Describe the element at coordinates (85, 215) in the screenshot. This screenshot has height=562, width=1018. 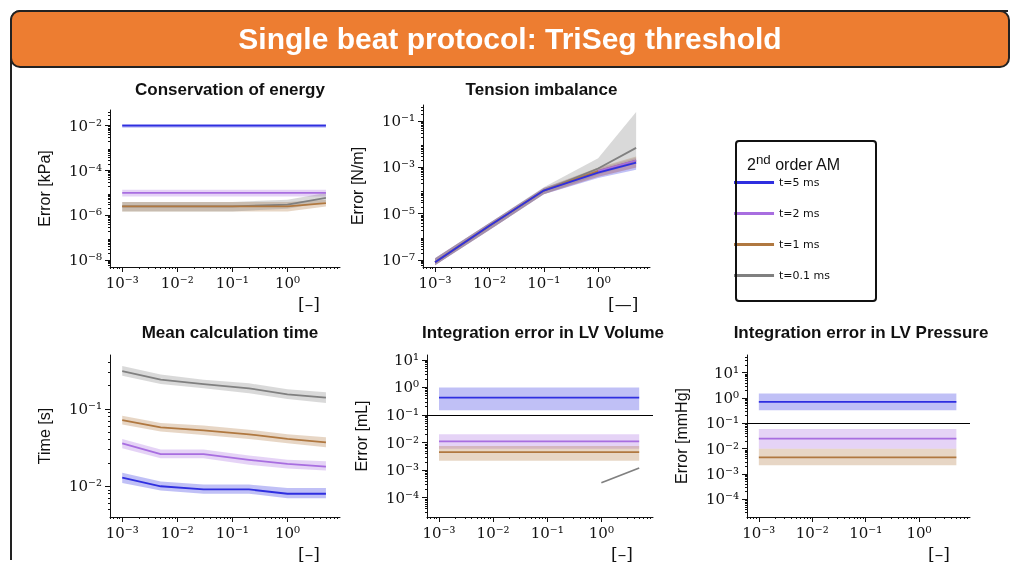
I see `y-tick-label: 10⁻⁶` at that location.